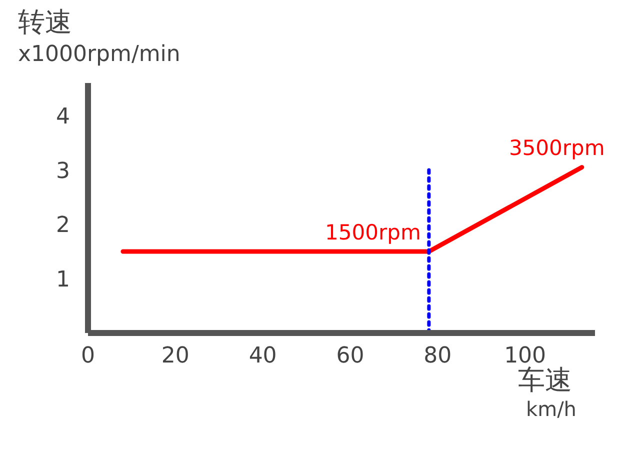  What do you see at coordinates (262, 356) in the screenshot?
I see `x-tick-label: 40` at bounding box center [262, 356].